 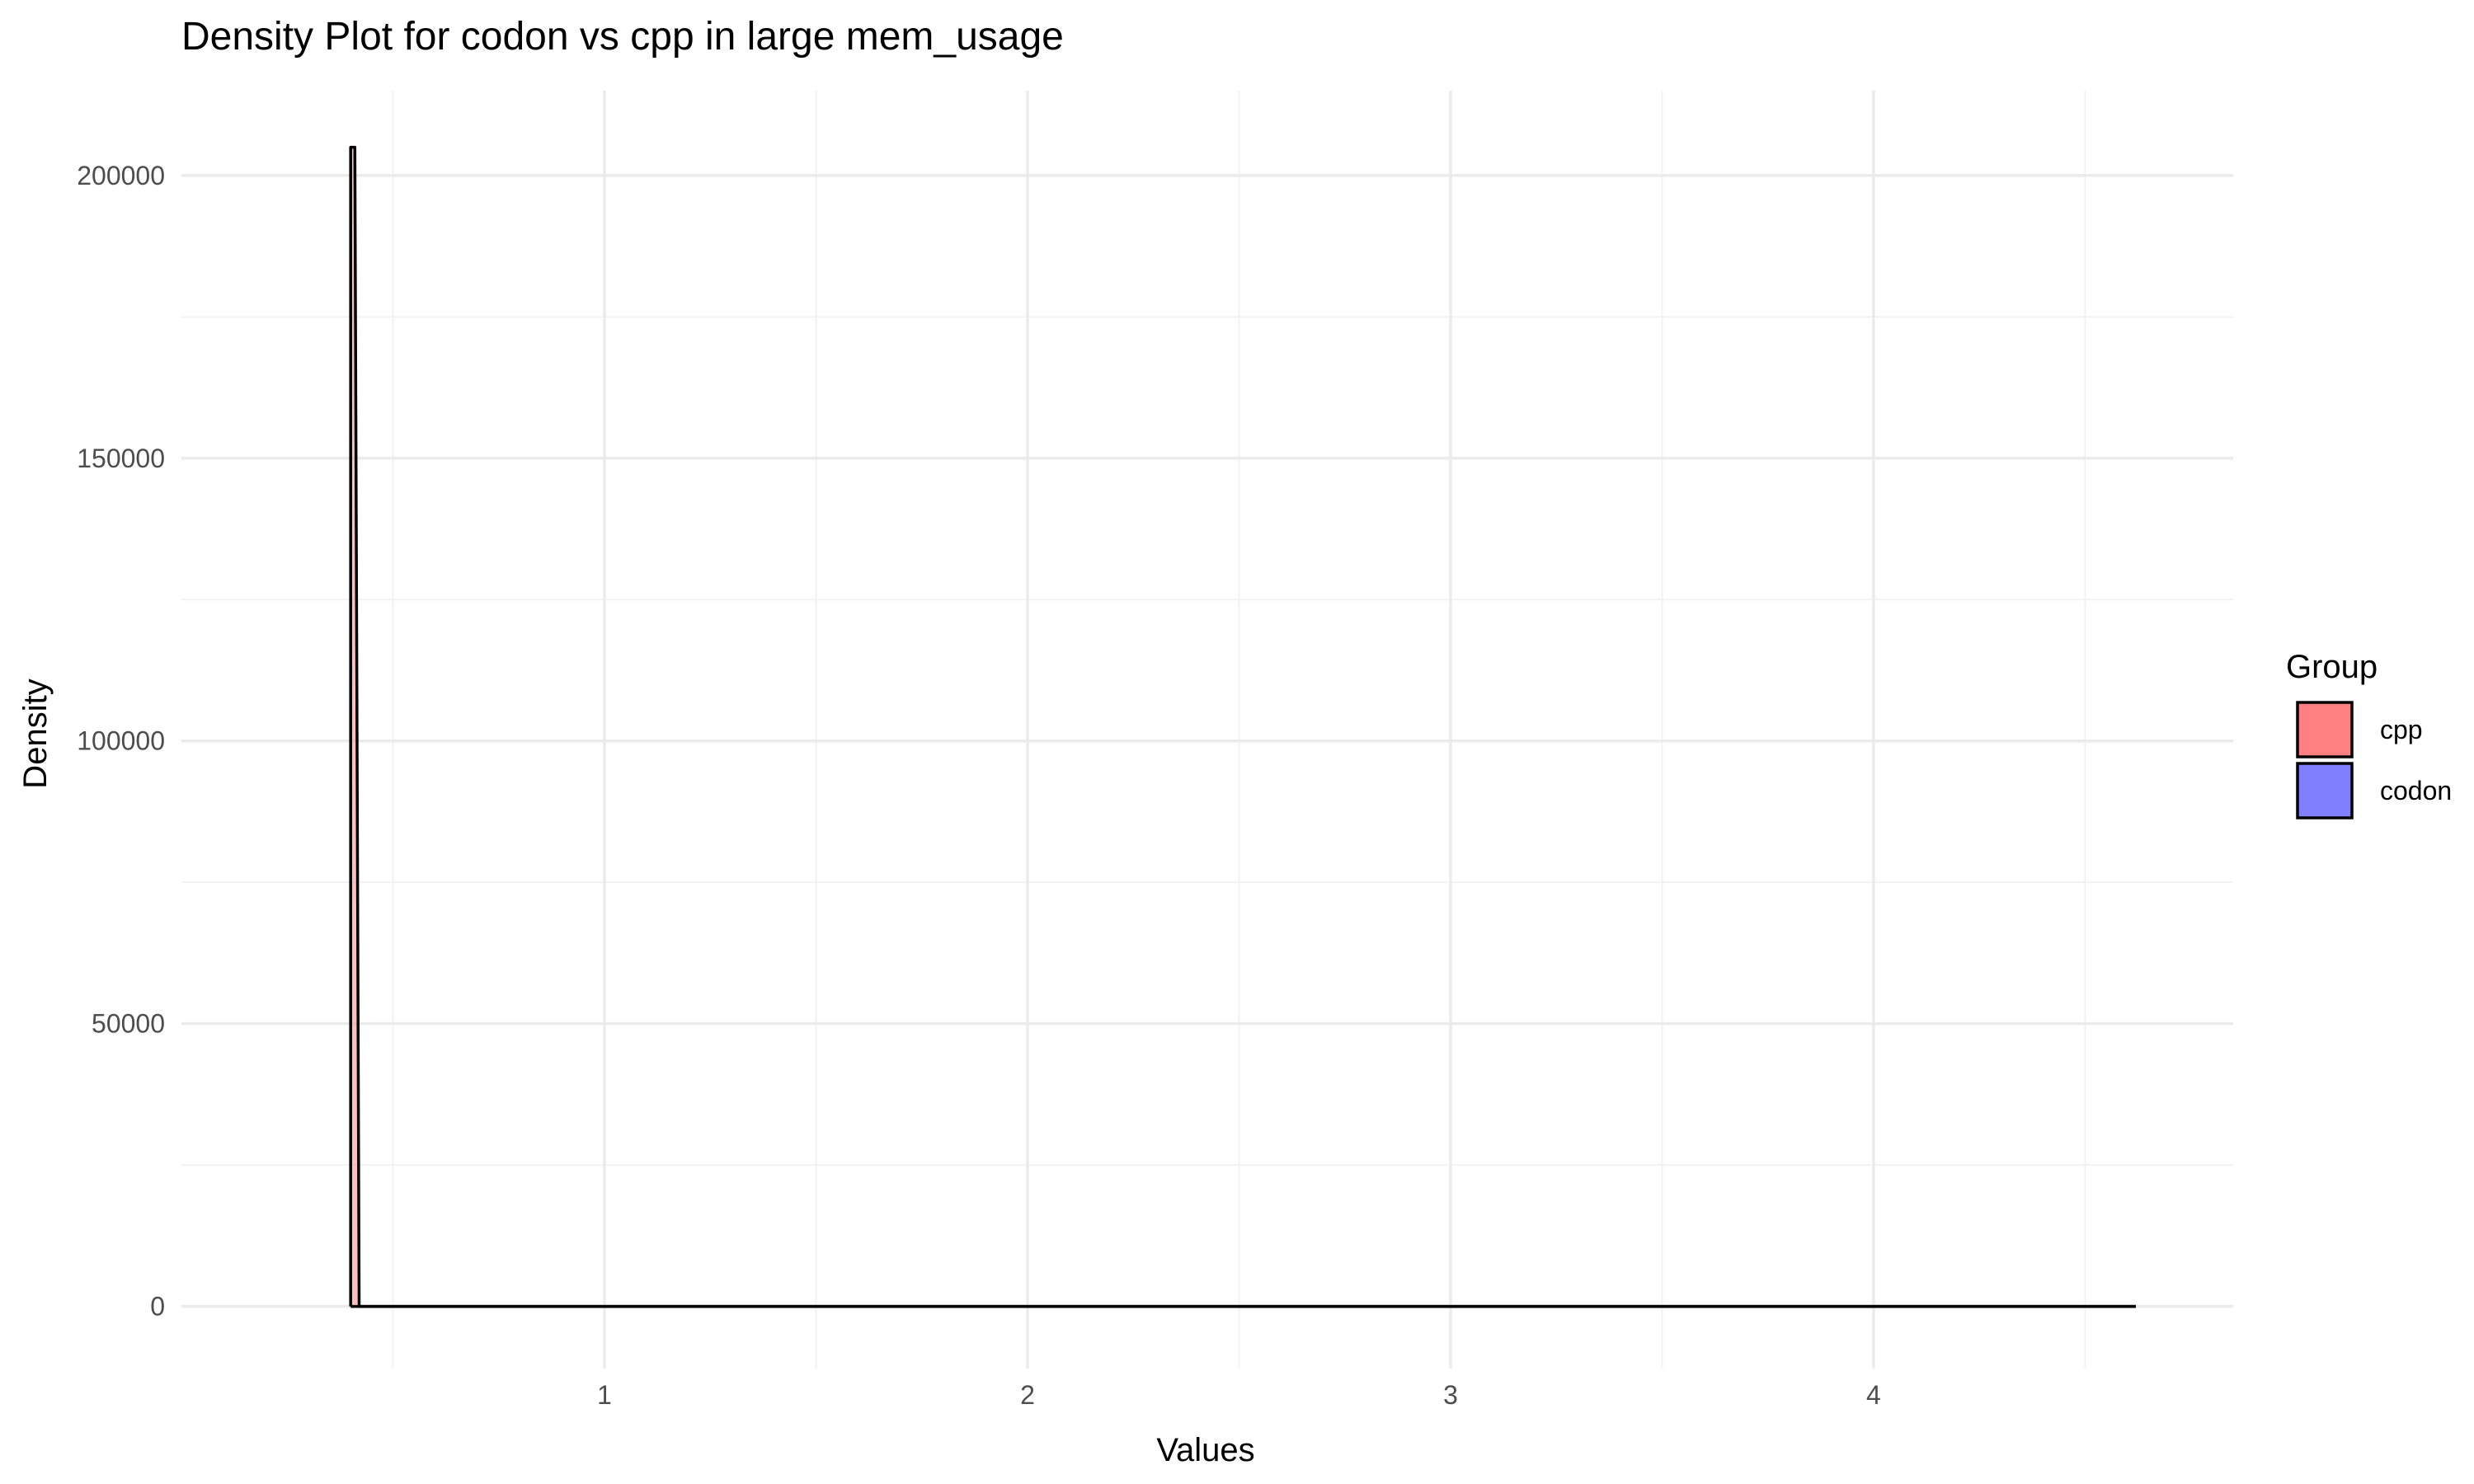 What do you see at coordinates (2325, 729) in the screenshot?
I see `legend-key-cpp` at bounding box center [2325, 729].